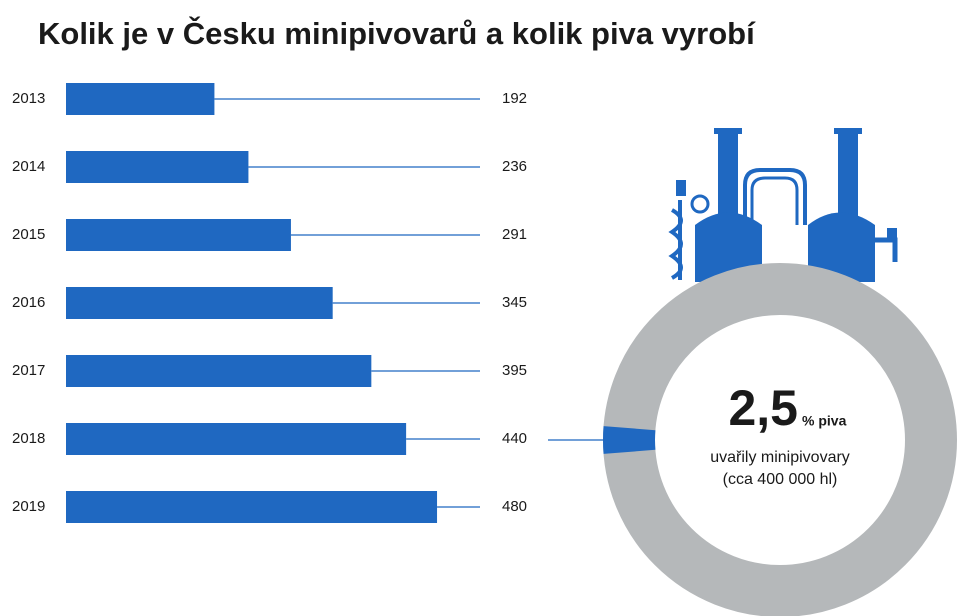 Image resolution: width=957 pixels, height=616 pixels. What do you see at coordinates (780, 479) in the screenshot?
I see `note: (cca 400 000 hl)` at bounding box center [780, 479].